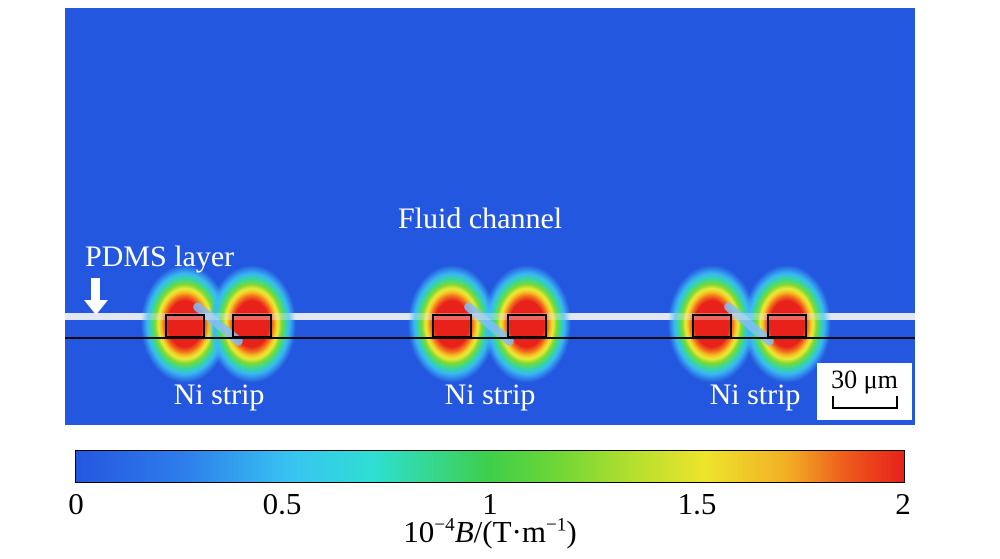 Image resolution: width=1000 pixels, height=559 pixels. Describe the element at coordinates (697, 503) in the screenshot. I see `colorbar-tick-label: 1.5` at that location.